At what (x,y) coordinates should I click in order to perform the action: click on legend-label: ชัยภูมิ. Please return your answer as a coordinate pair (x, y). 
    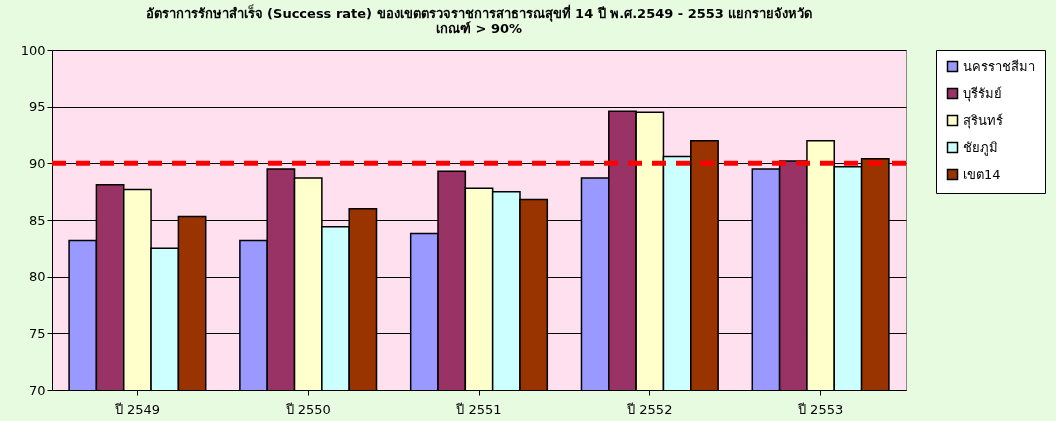
    Looking at the image, I should click on (980, 147).